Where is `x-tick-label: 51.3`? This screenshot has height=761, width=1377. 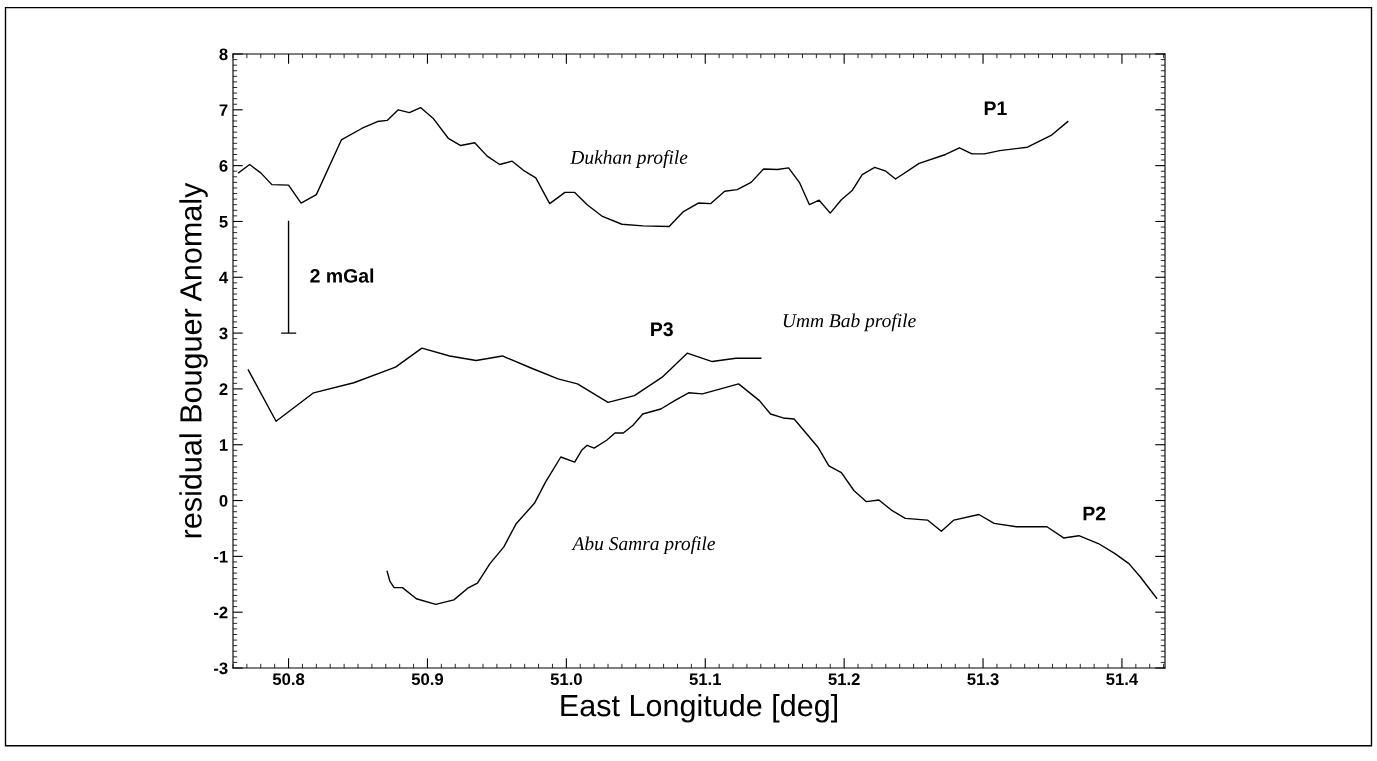
x-tick-label: 51.3 is located at coordinates (983, 679).